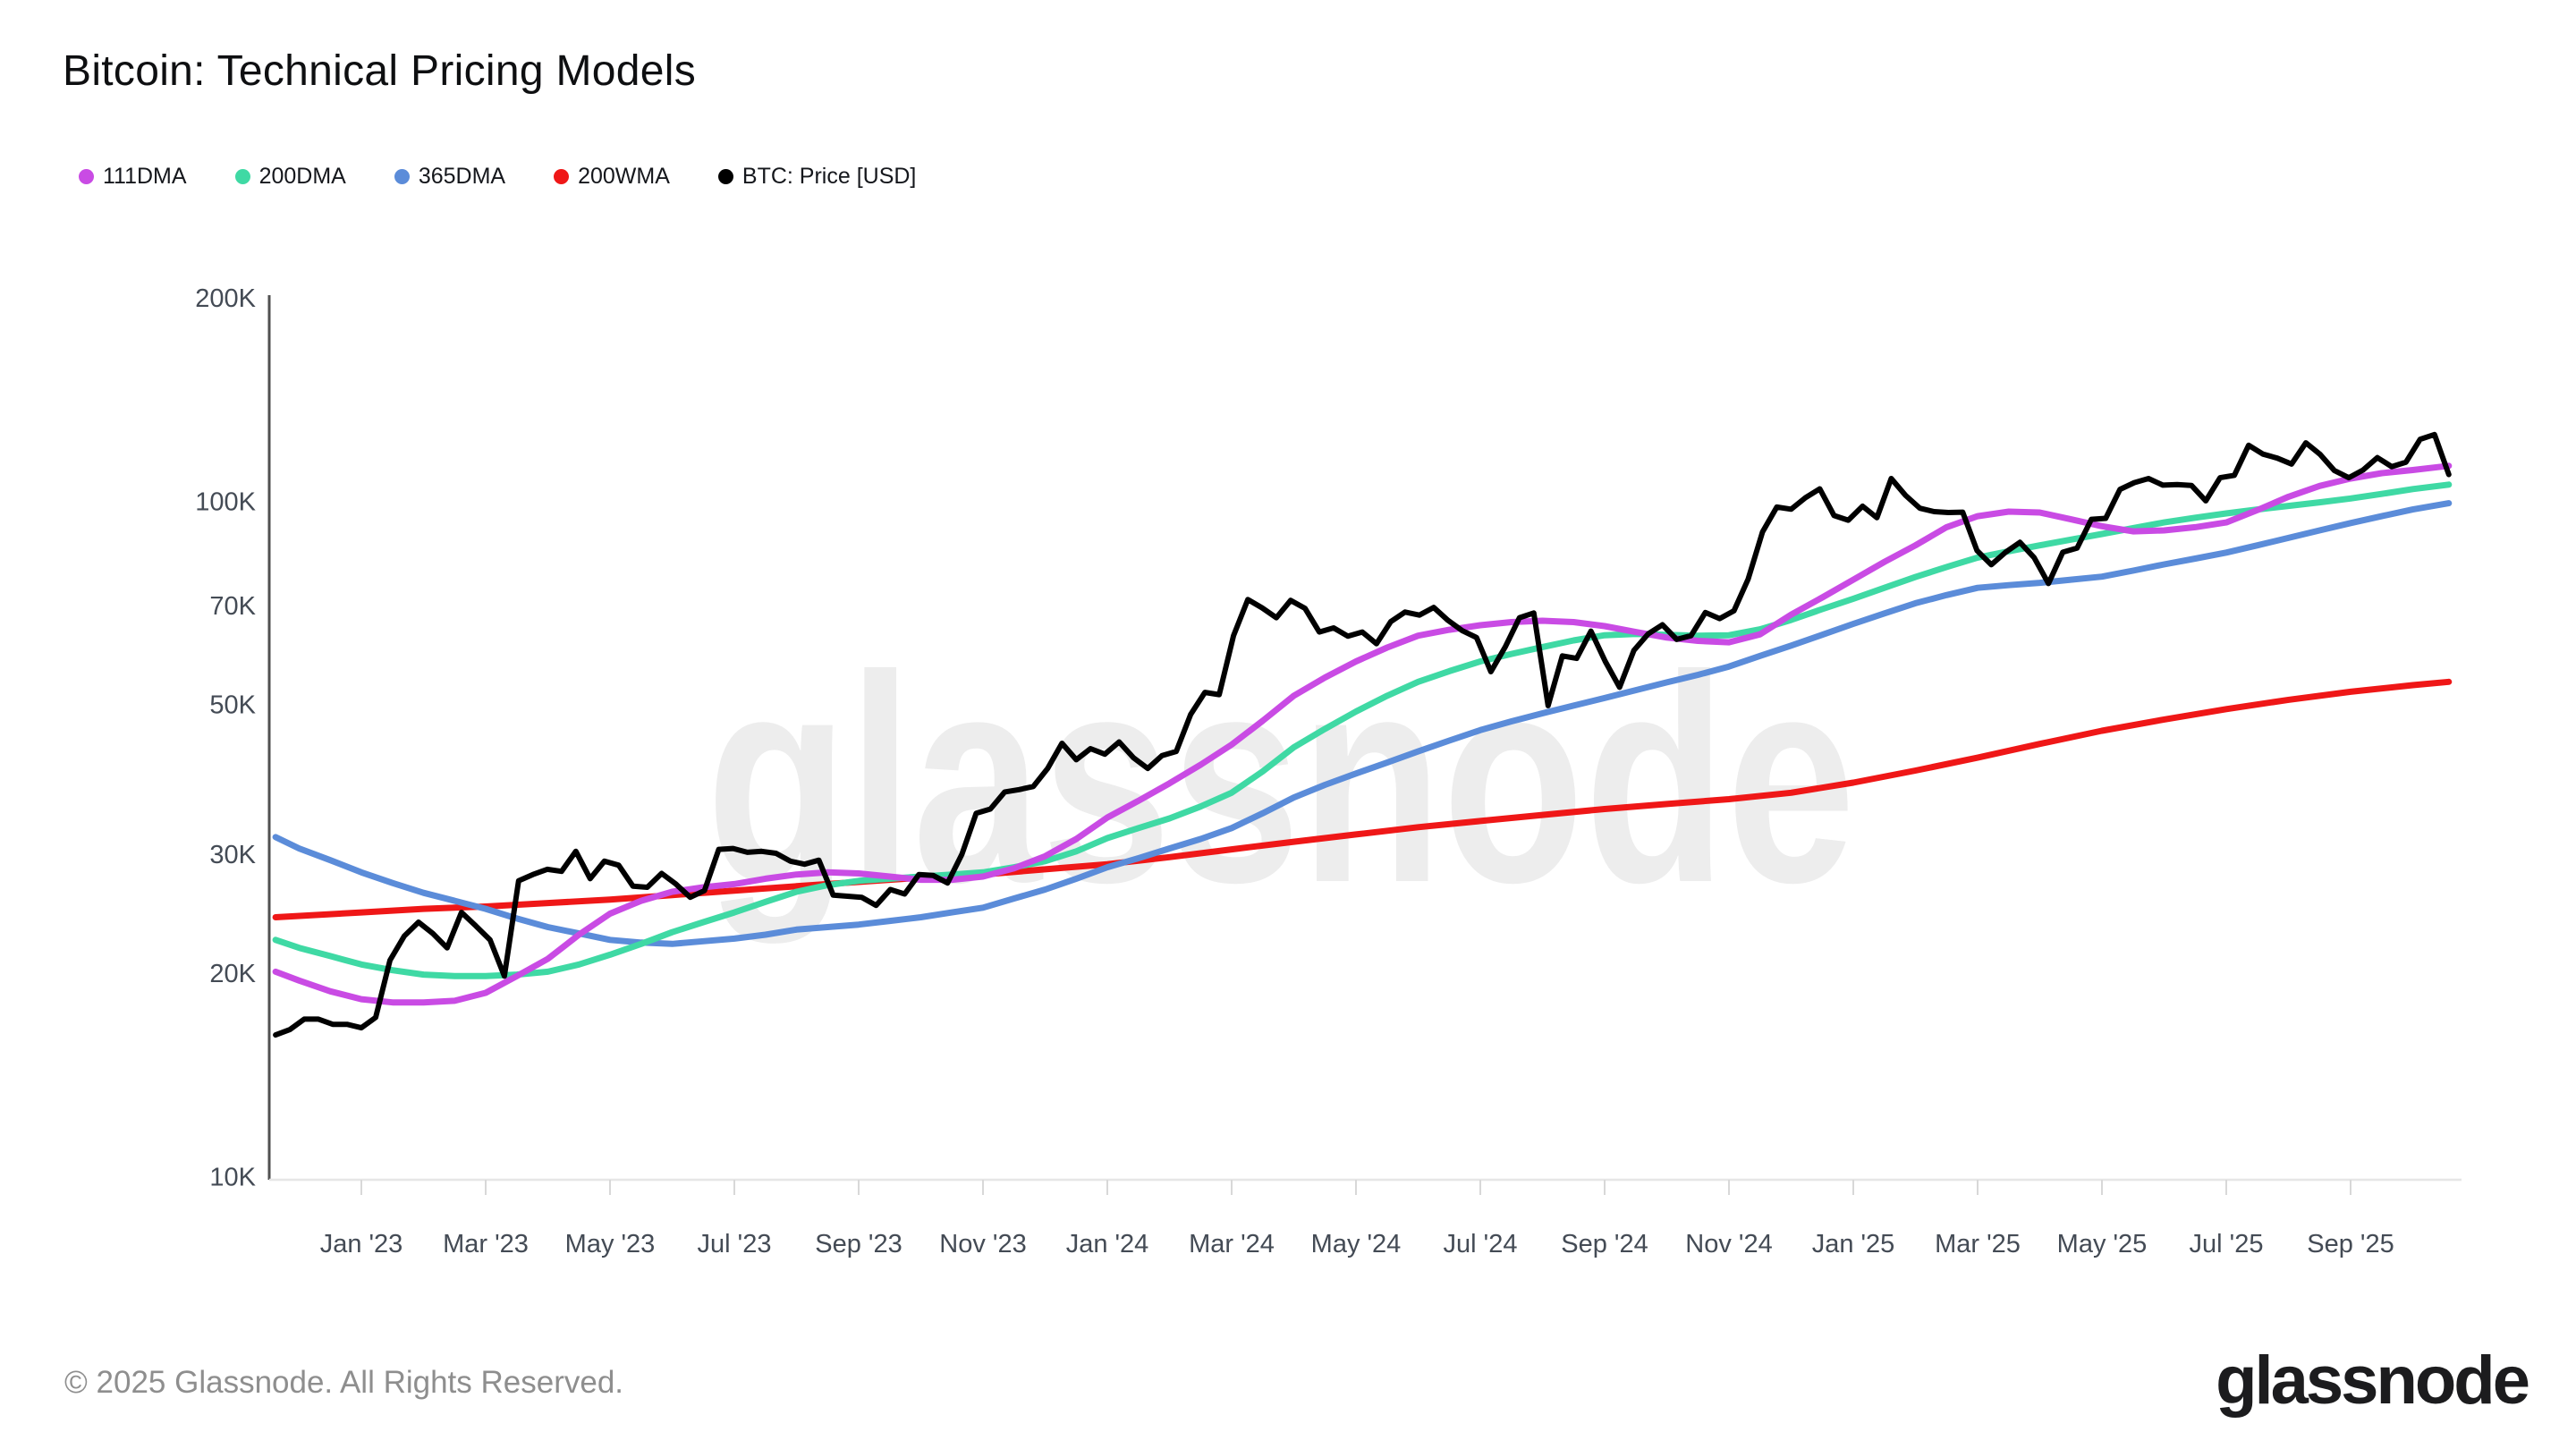 Image resolution: width=2576 pixels, height=1449 pixels. Describe the element at coordinates (2227, 1244) in the screenshot. I see `x-tick-label: Jul '25` at that location.